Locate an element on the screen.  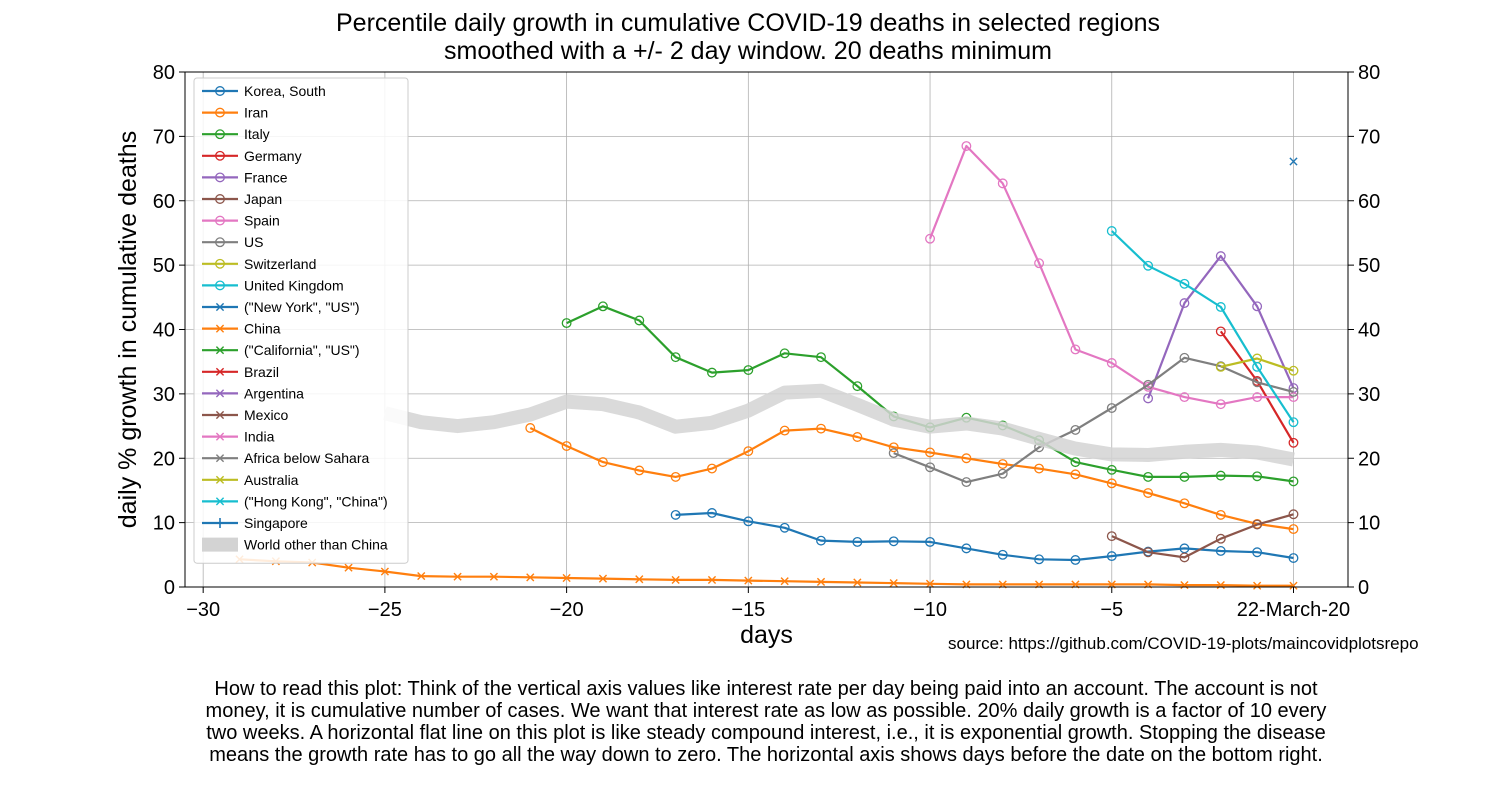
legend-label: Mexico is located at coordinates (266, 415).